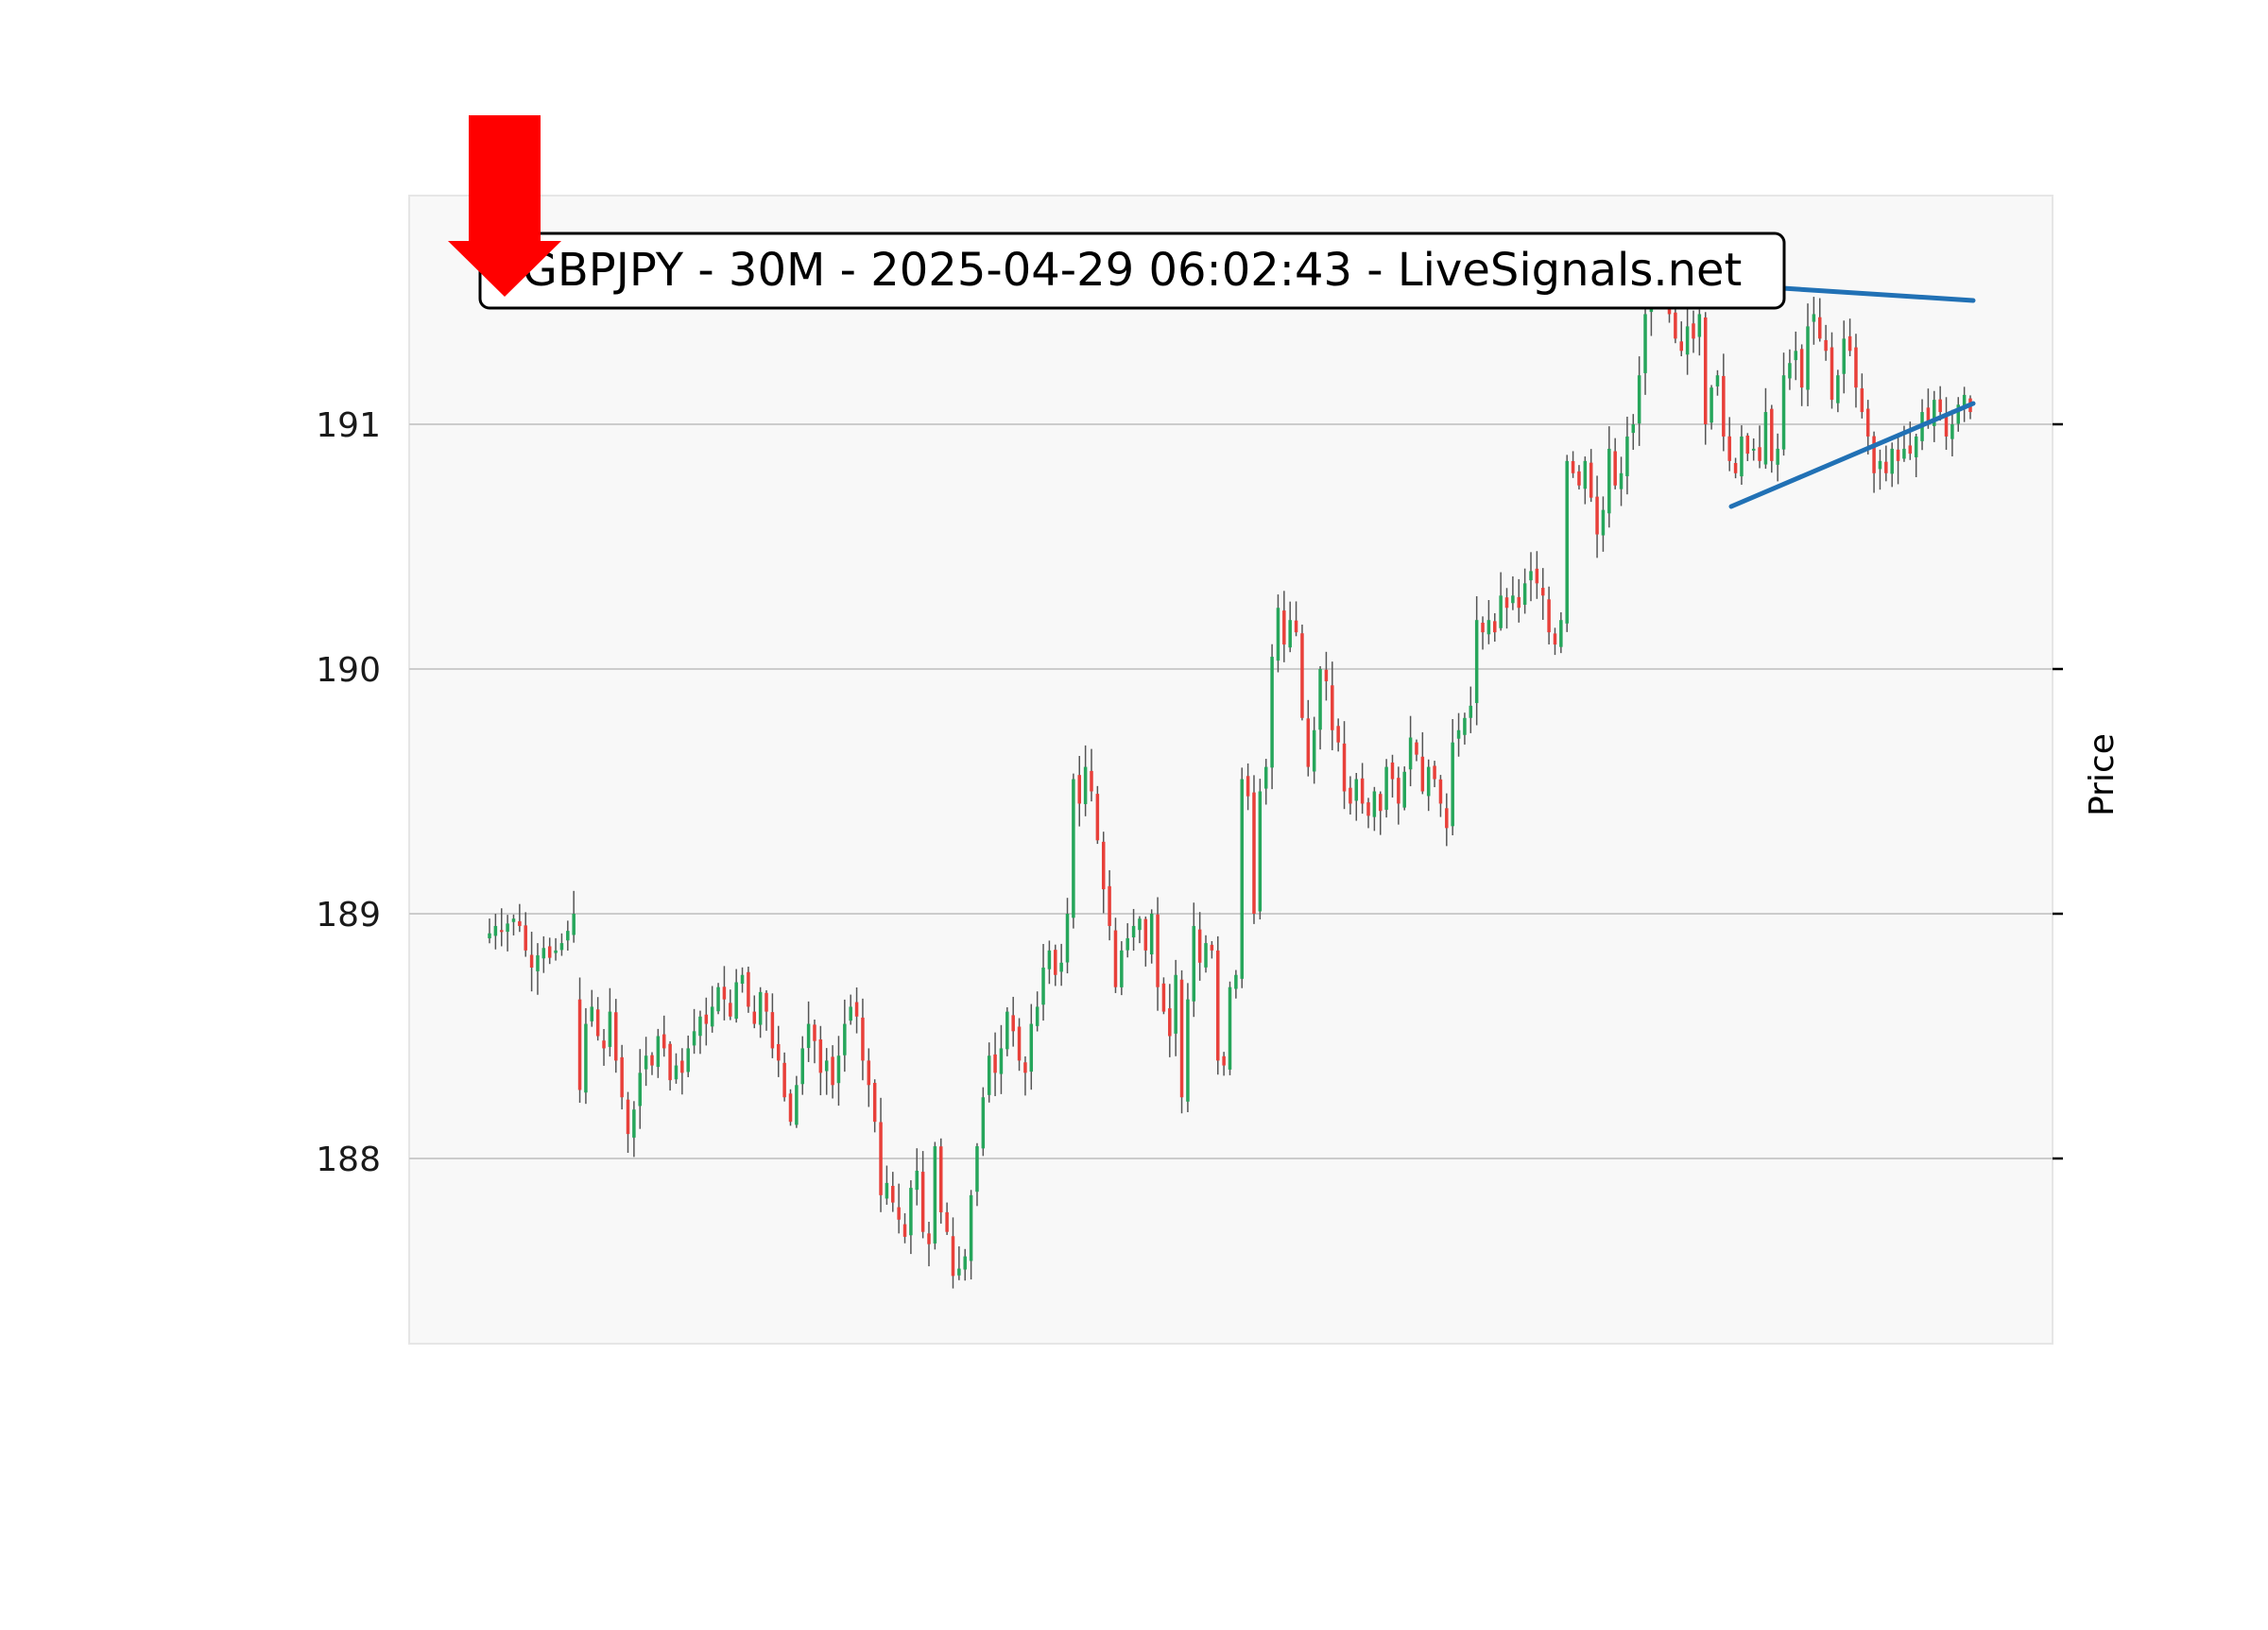 This screenshot has width=2268, height=1630. I want to click on y-tick-label-189: 189, so click(348, 916).